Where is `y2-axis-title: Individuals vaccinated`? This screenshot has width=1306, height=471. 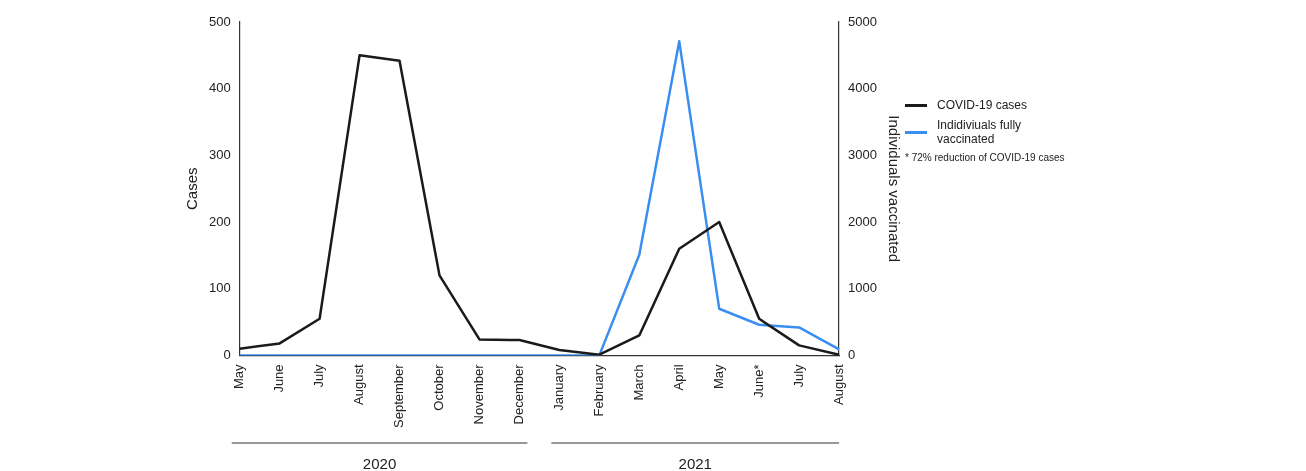
y2-axis-title: Individuals vaccinated is located at coordinates (894, 189).